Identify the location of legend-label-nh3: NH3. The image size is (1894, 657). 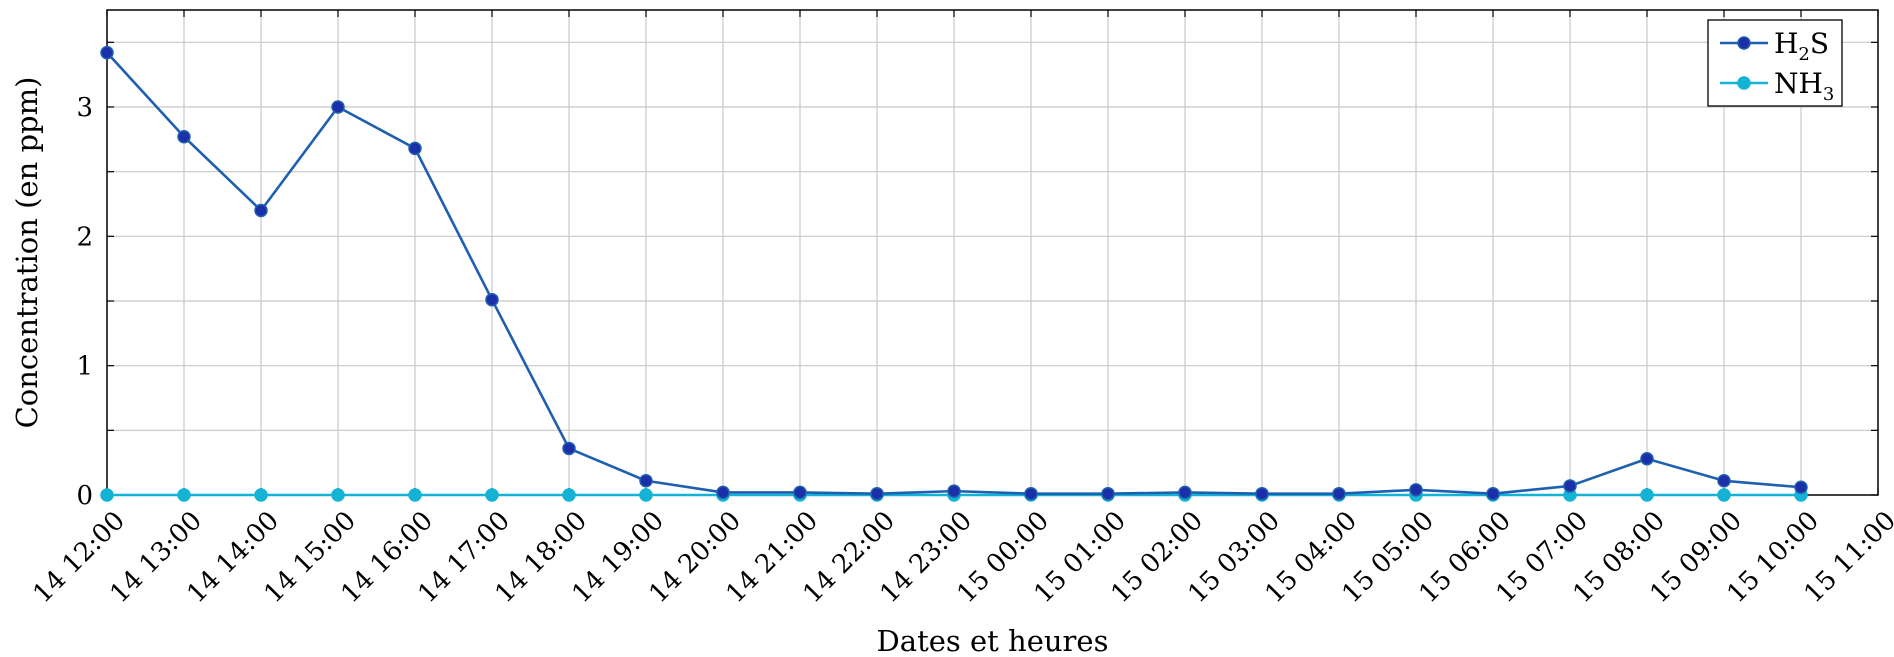
(1804, 86).